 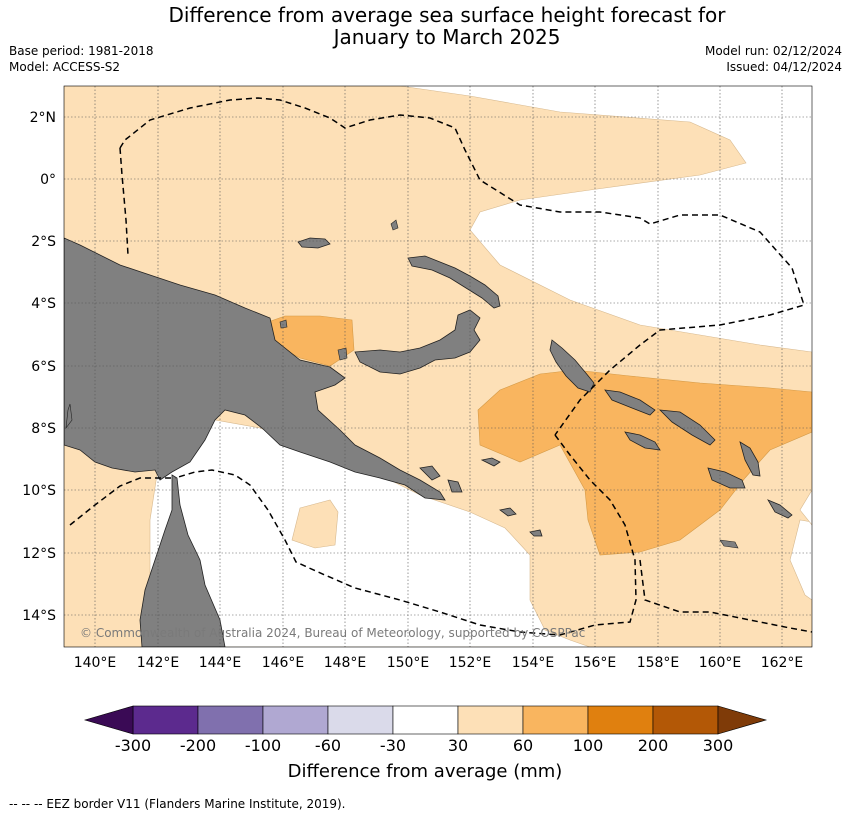 What do you see at coordinates (782, 663) in the screenshot?
I see `lon-label: 162°E` at bounding box center [782, 663].